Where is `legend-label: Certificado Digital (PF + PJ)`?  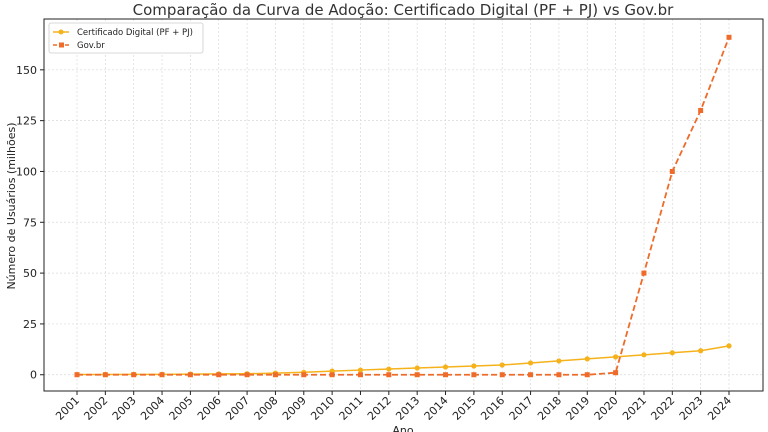 legend-label: Certificado Digital (PF + PJ) is located at coordinates (135, 33).